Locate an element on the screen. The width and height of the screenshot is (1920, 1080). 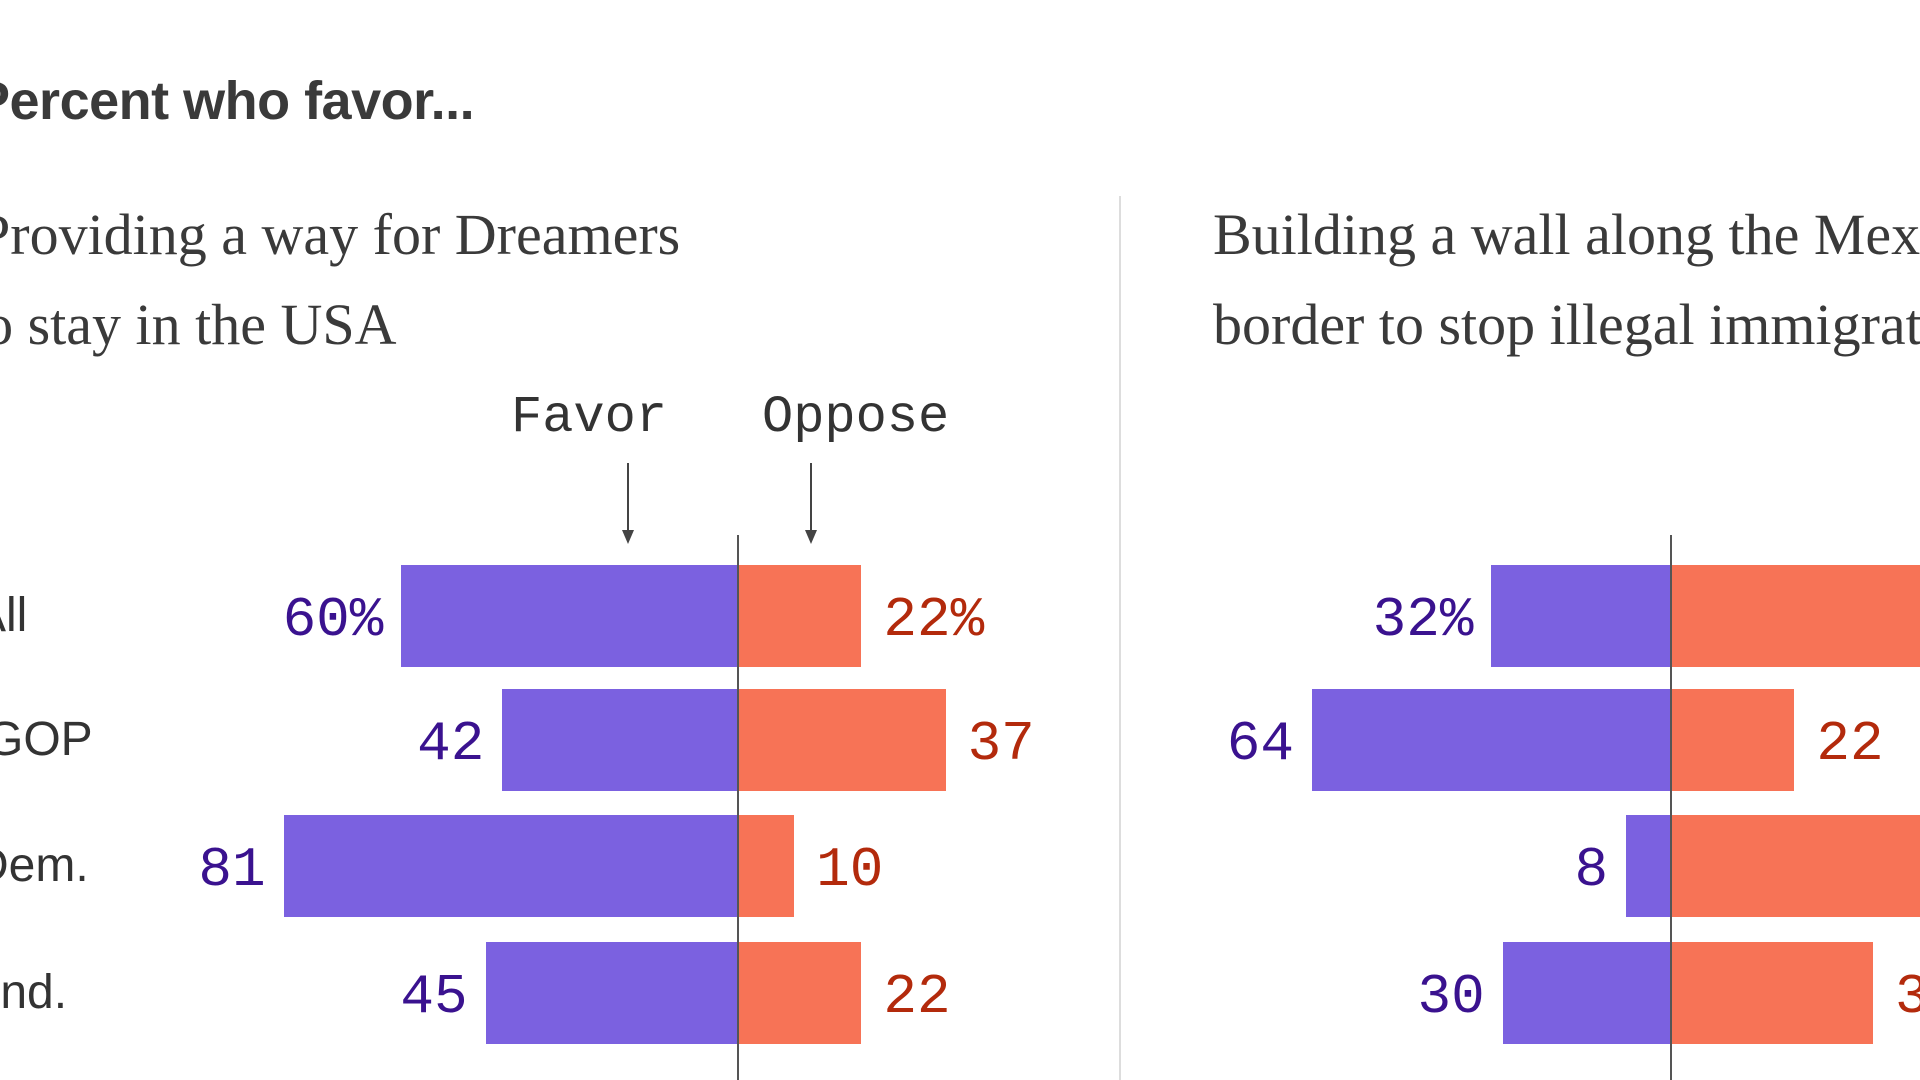
panel-1-oppose-bar-gop is located at coordinates (842, 740).